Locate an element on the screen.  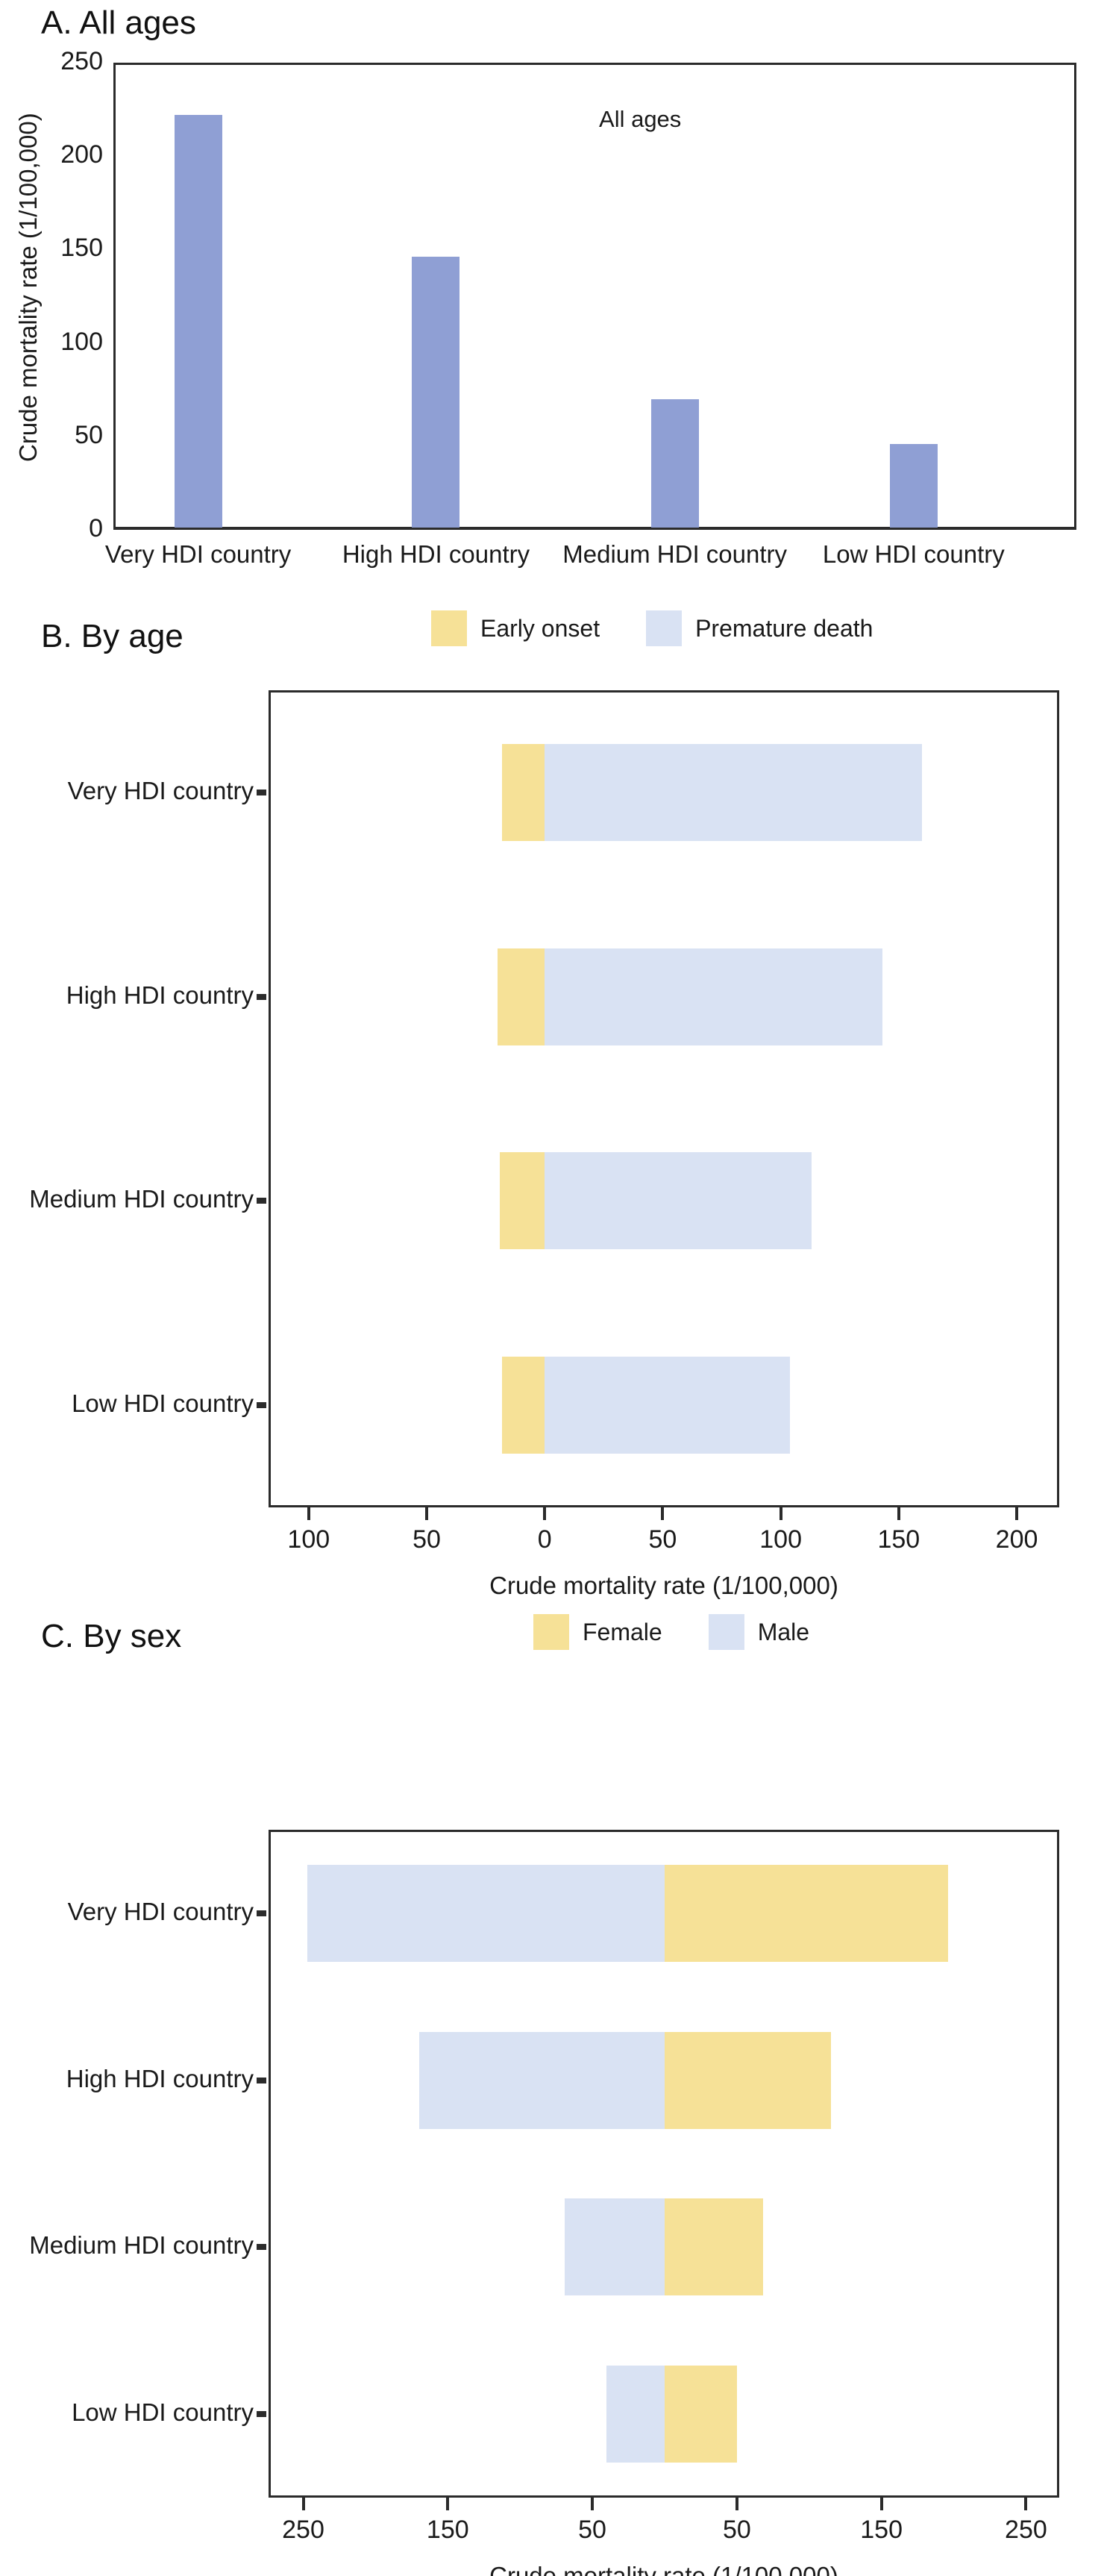
panel-a-ytick-200: 200 is located at coordinates (82, 154).